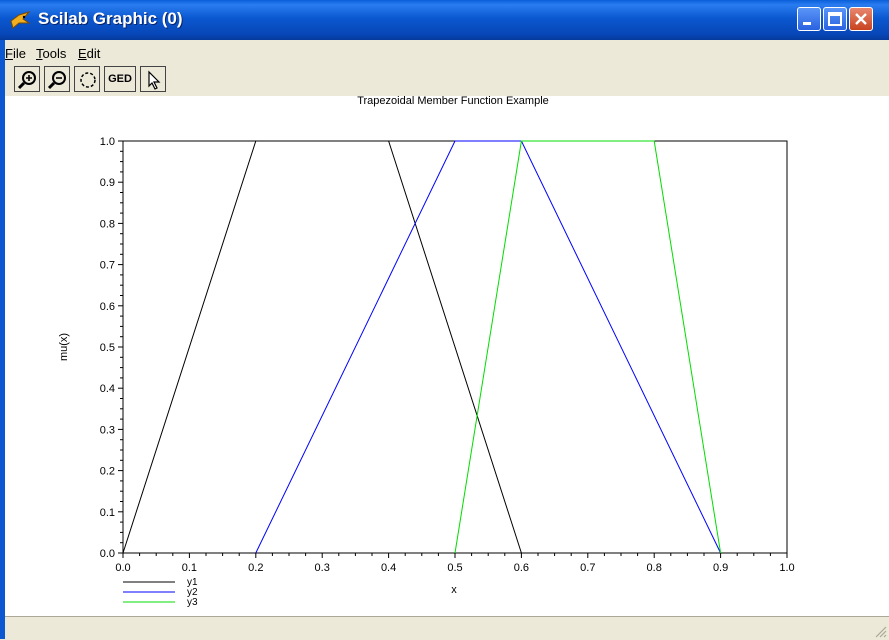  I want to click on x-tick-label: 0.1, so click(189, 568).